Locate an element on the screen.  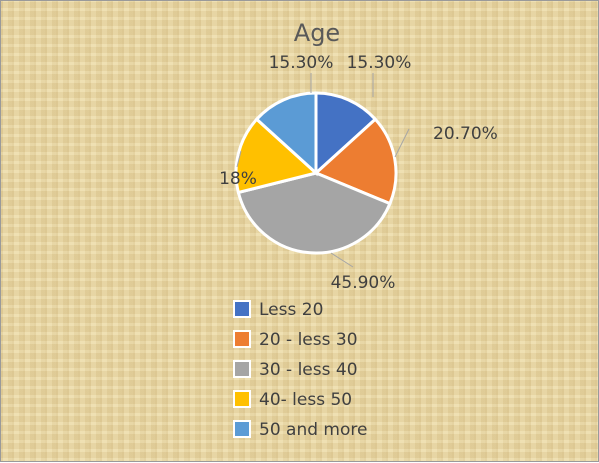
legend-label: 30 - less 40 is located at coordinates (308, 370).